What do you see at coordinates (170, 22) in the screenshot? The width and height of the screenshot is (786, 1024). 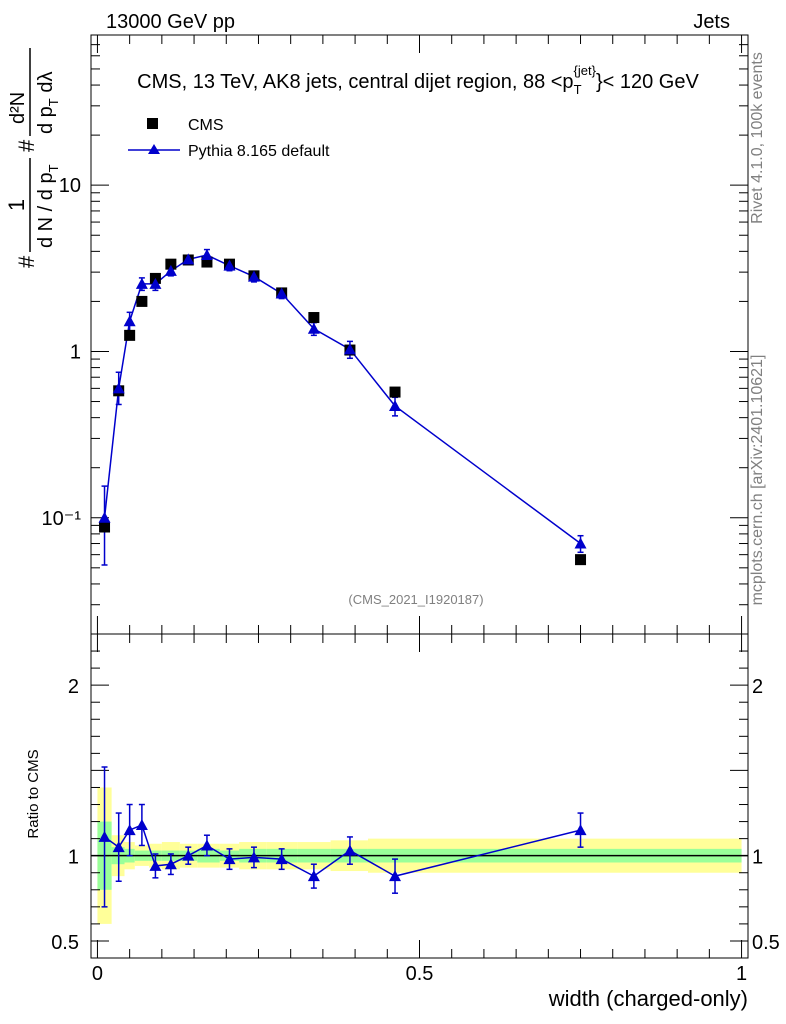 I see `energy-label: 13000 GeV pp` at bounding box center [170, 22].